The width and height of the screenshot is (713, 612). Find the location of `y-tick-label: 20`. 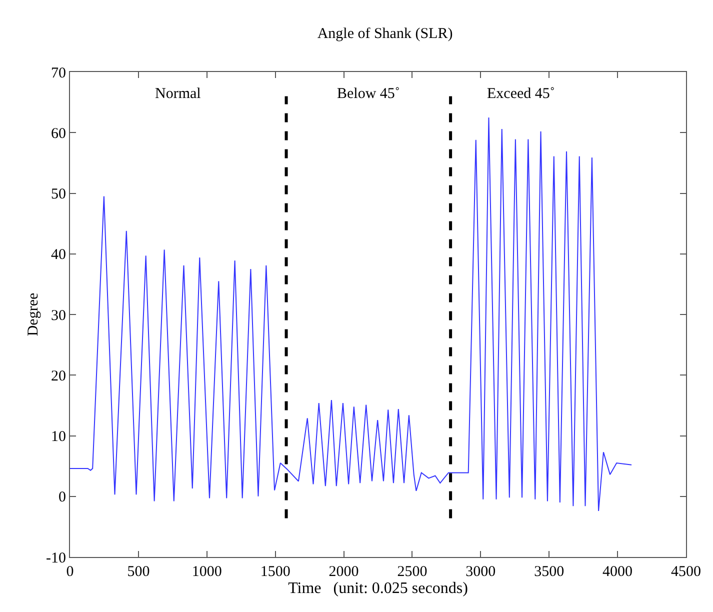

y-tick-label: 20 is located at coordinates (58, 376).